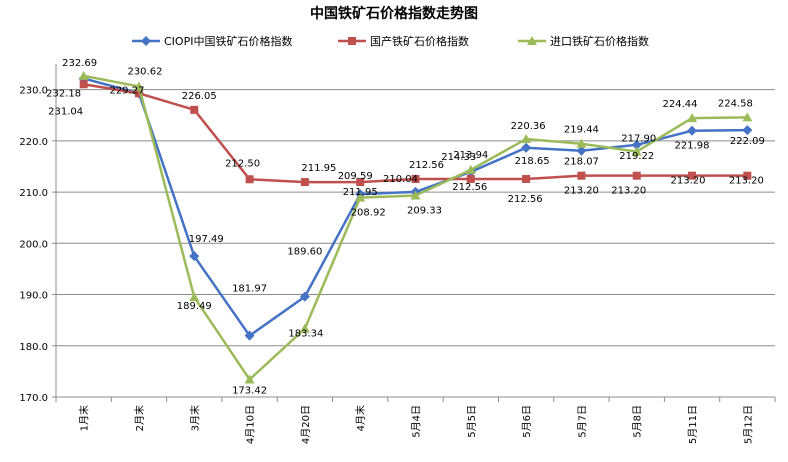  Describe the element at coordinates (599, 41) in the screenshot. I see `legend-label: 进口铁矿石价格指数` at that location.